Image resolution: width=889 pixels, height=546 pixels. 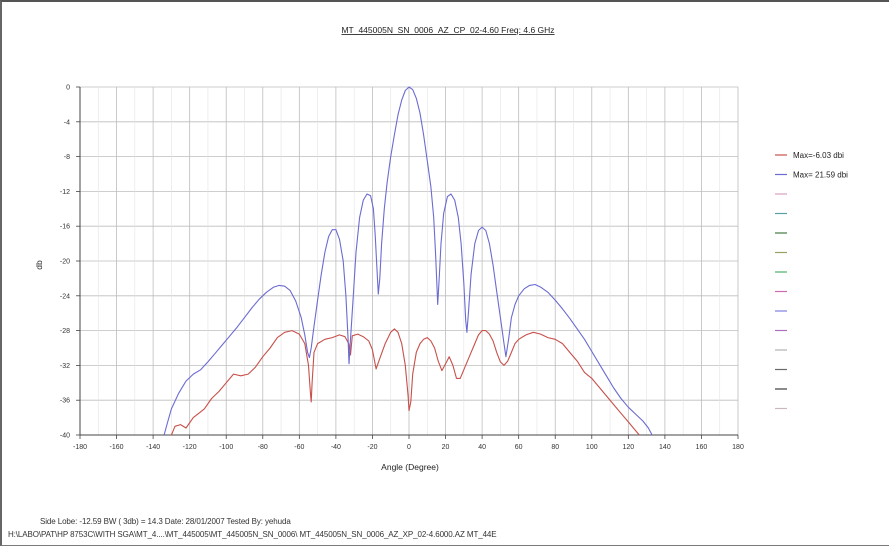 What do you see at coordinates (65, 331) in the screenshot?
I see `y-tick-label: -28` at bounding box center [65, 331].